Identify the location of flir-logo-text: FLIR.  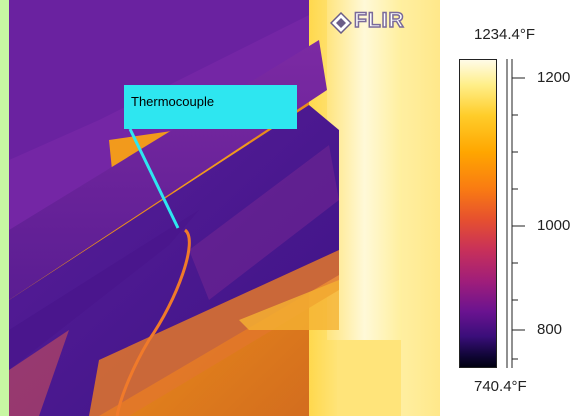
(379, 20).